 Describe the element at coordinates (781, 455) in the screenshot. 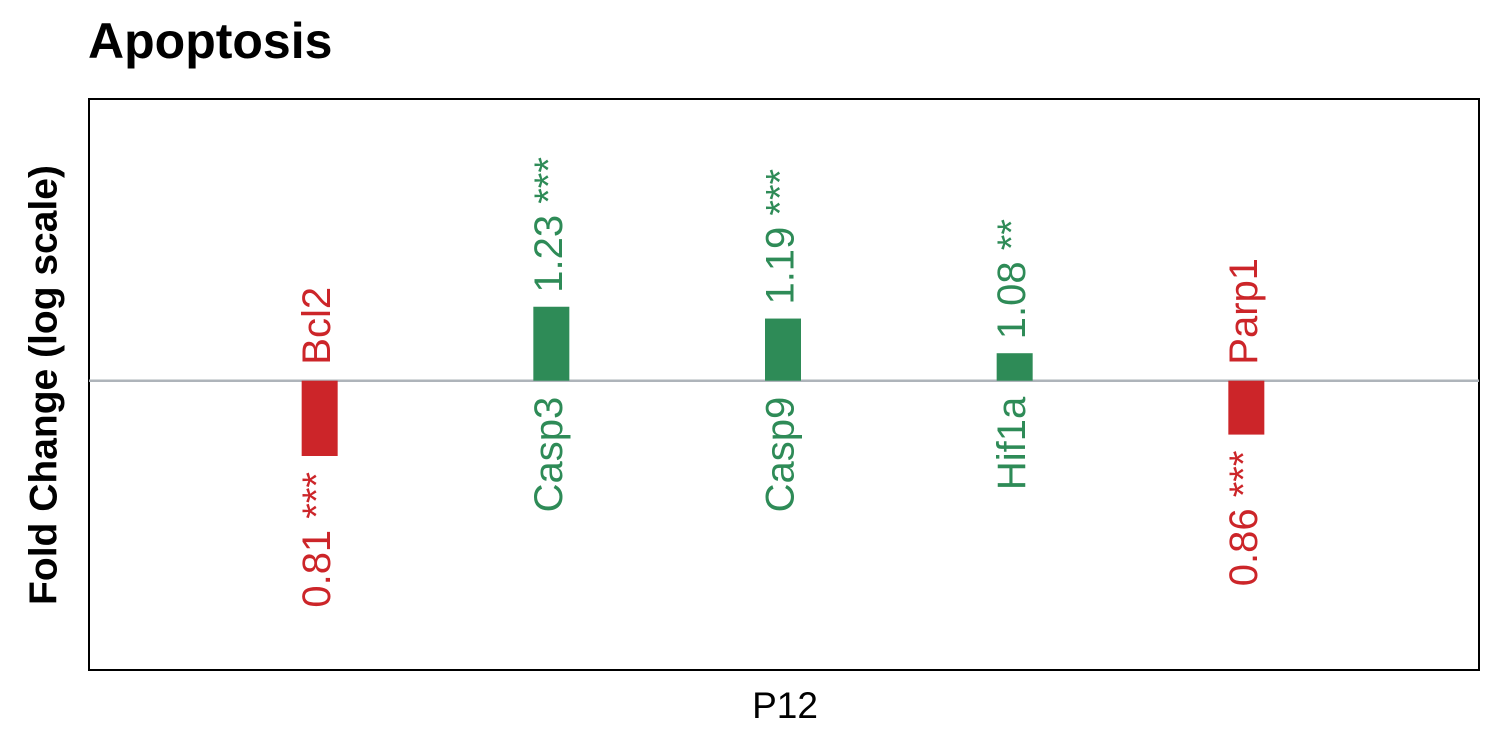

I see `category-label: Casp9` at that location.